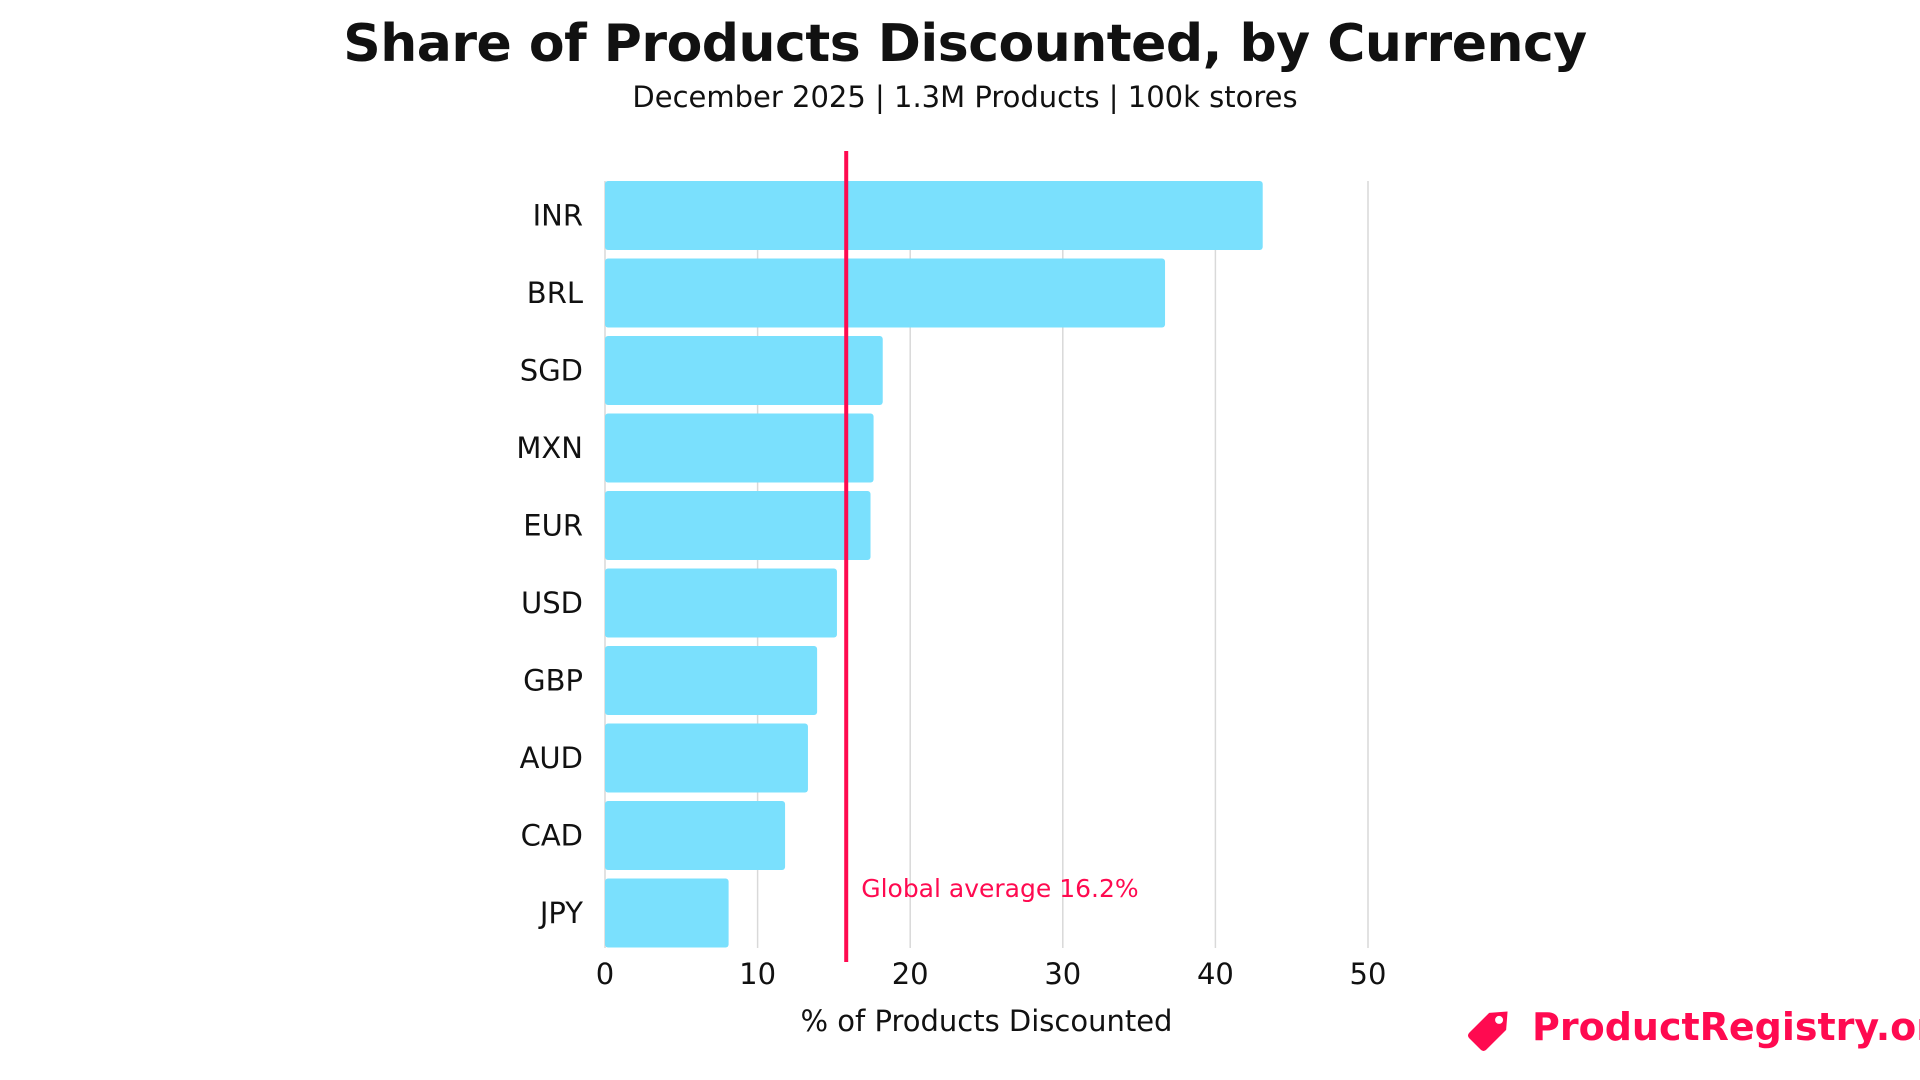 This screenshot has height=1080, width=1920. What do you see at coordinates (706, 758) in the screenshot?
I see `bar-aud` at bounding box center [706, 758].